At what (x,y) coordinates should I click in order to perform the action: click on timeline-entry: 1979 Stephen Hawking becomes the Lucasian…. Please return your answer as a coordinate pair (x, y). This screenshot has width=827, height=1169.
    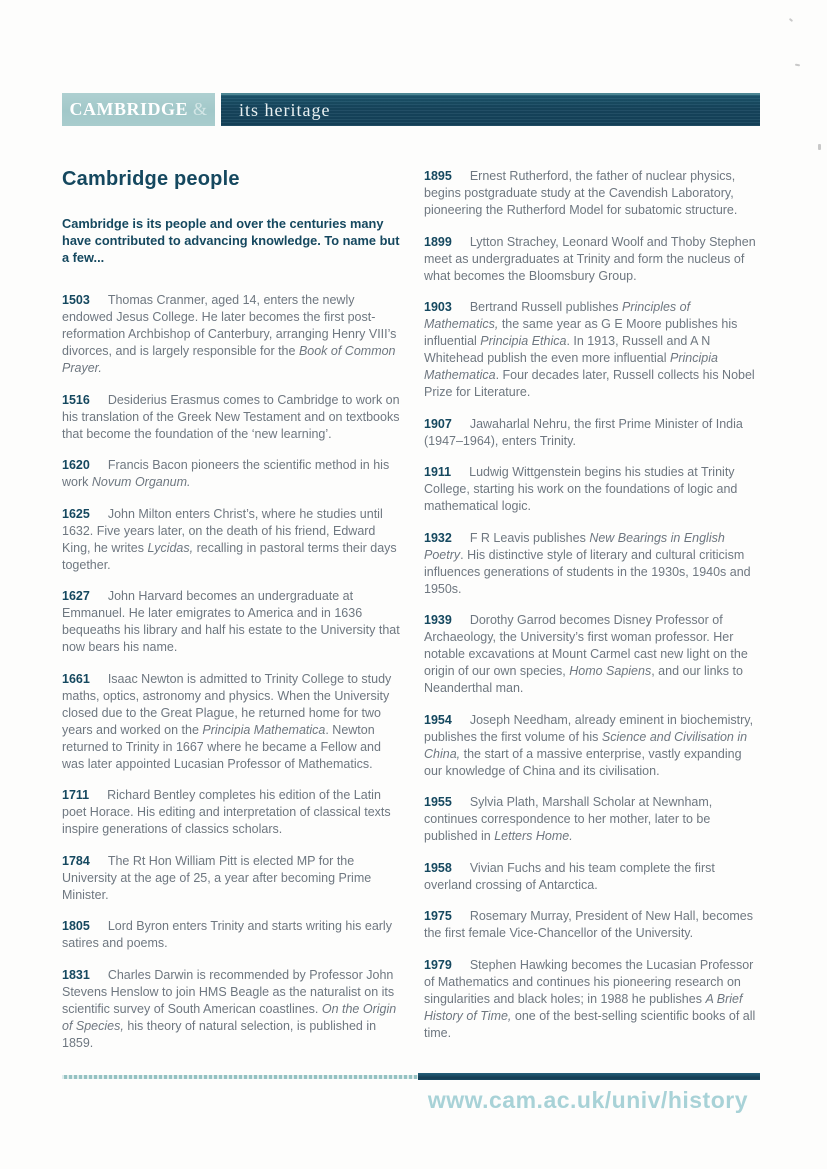
    Looking at the image, I should click on (593, 999).